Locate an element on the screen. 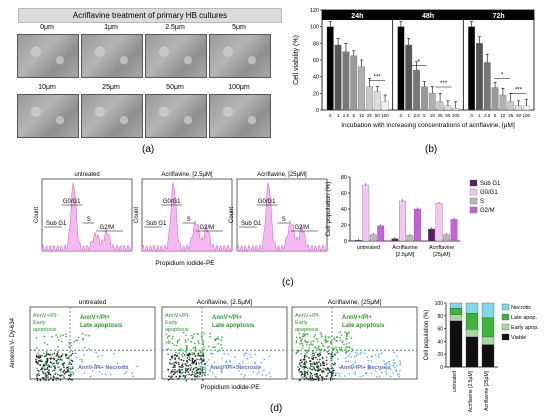 The height and width of the screenshot is (418, 550). quadrant-label-early: apoptosis is located at coordinates (177, 330).